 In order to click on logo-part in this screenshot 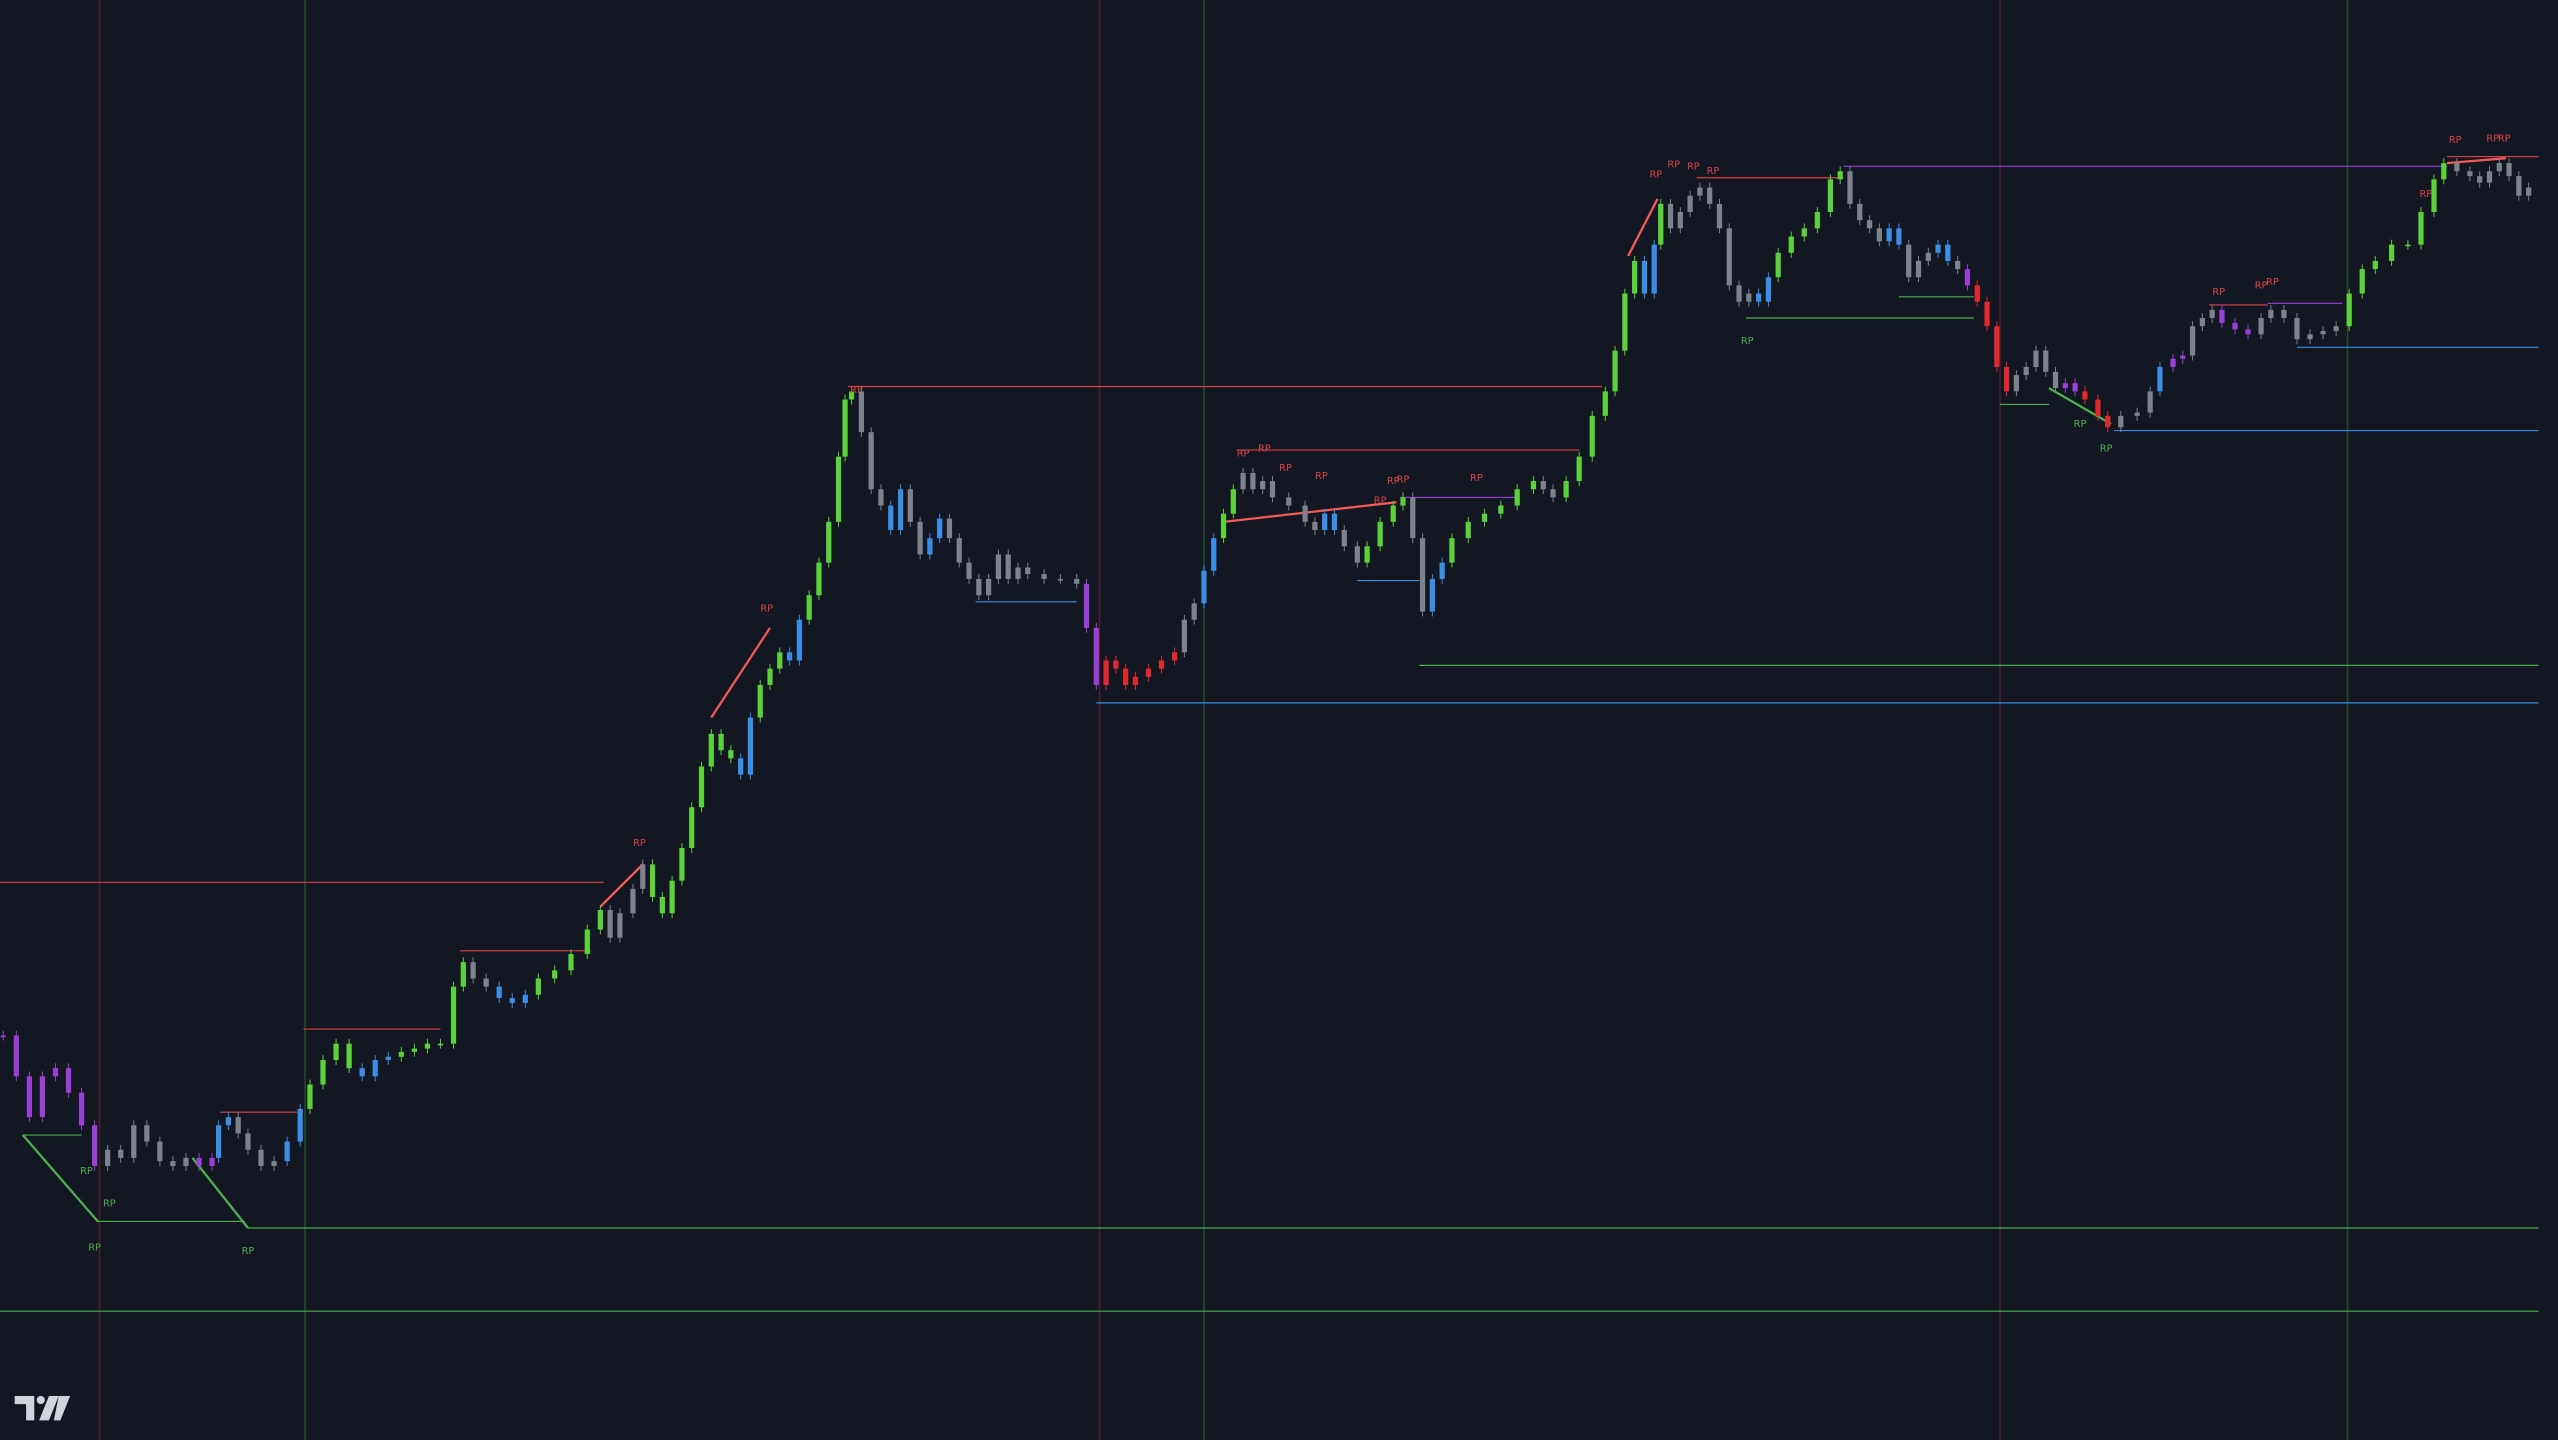, I will do `click(55, 1408)`.